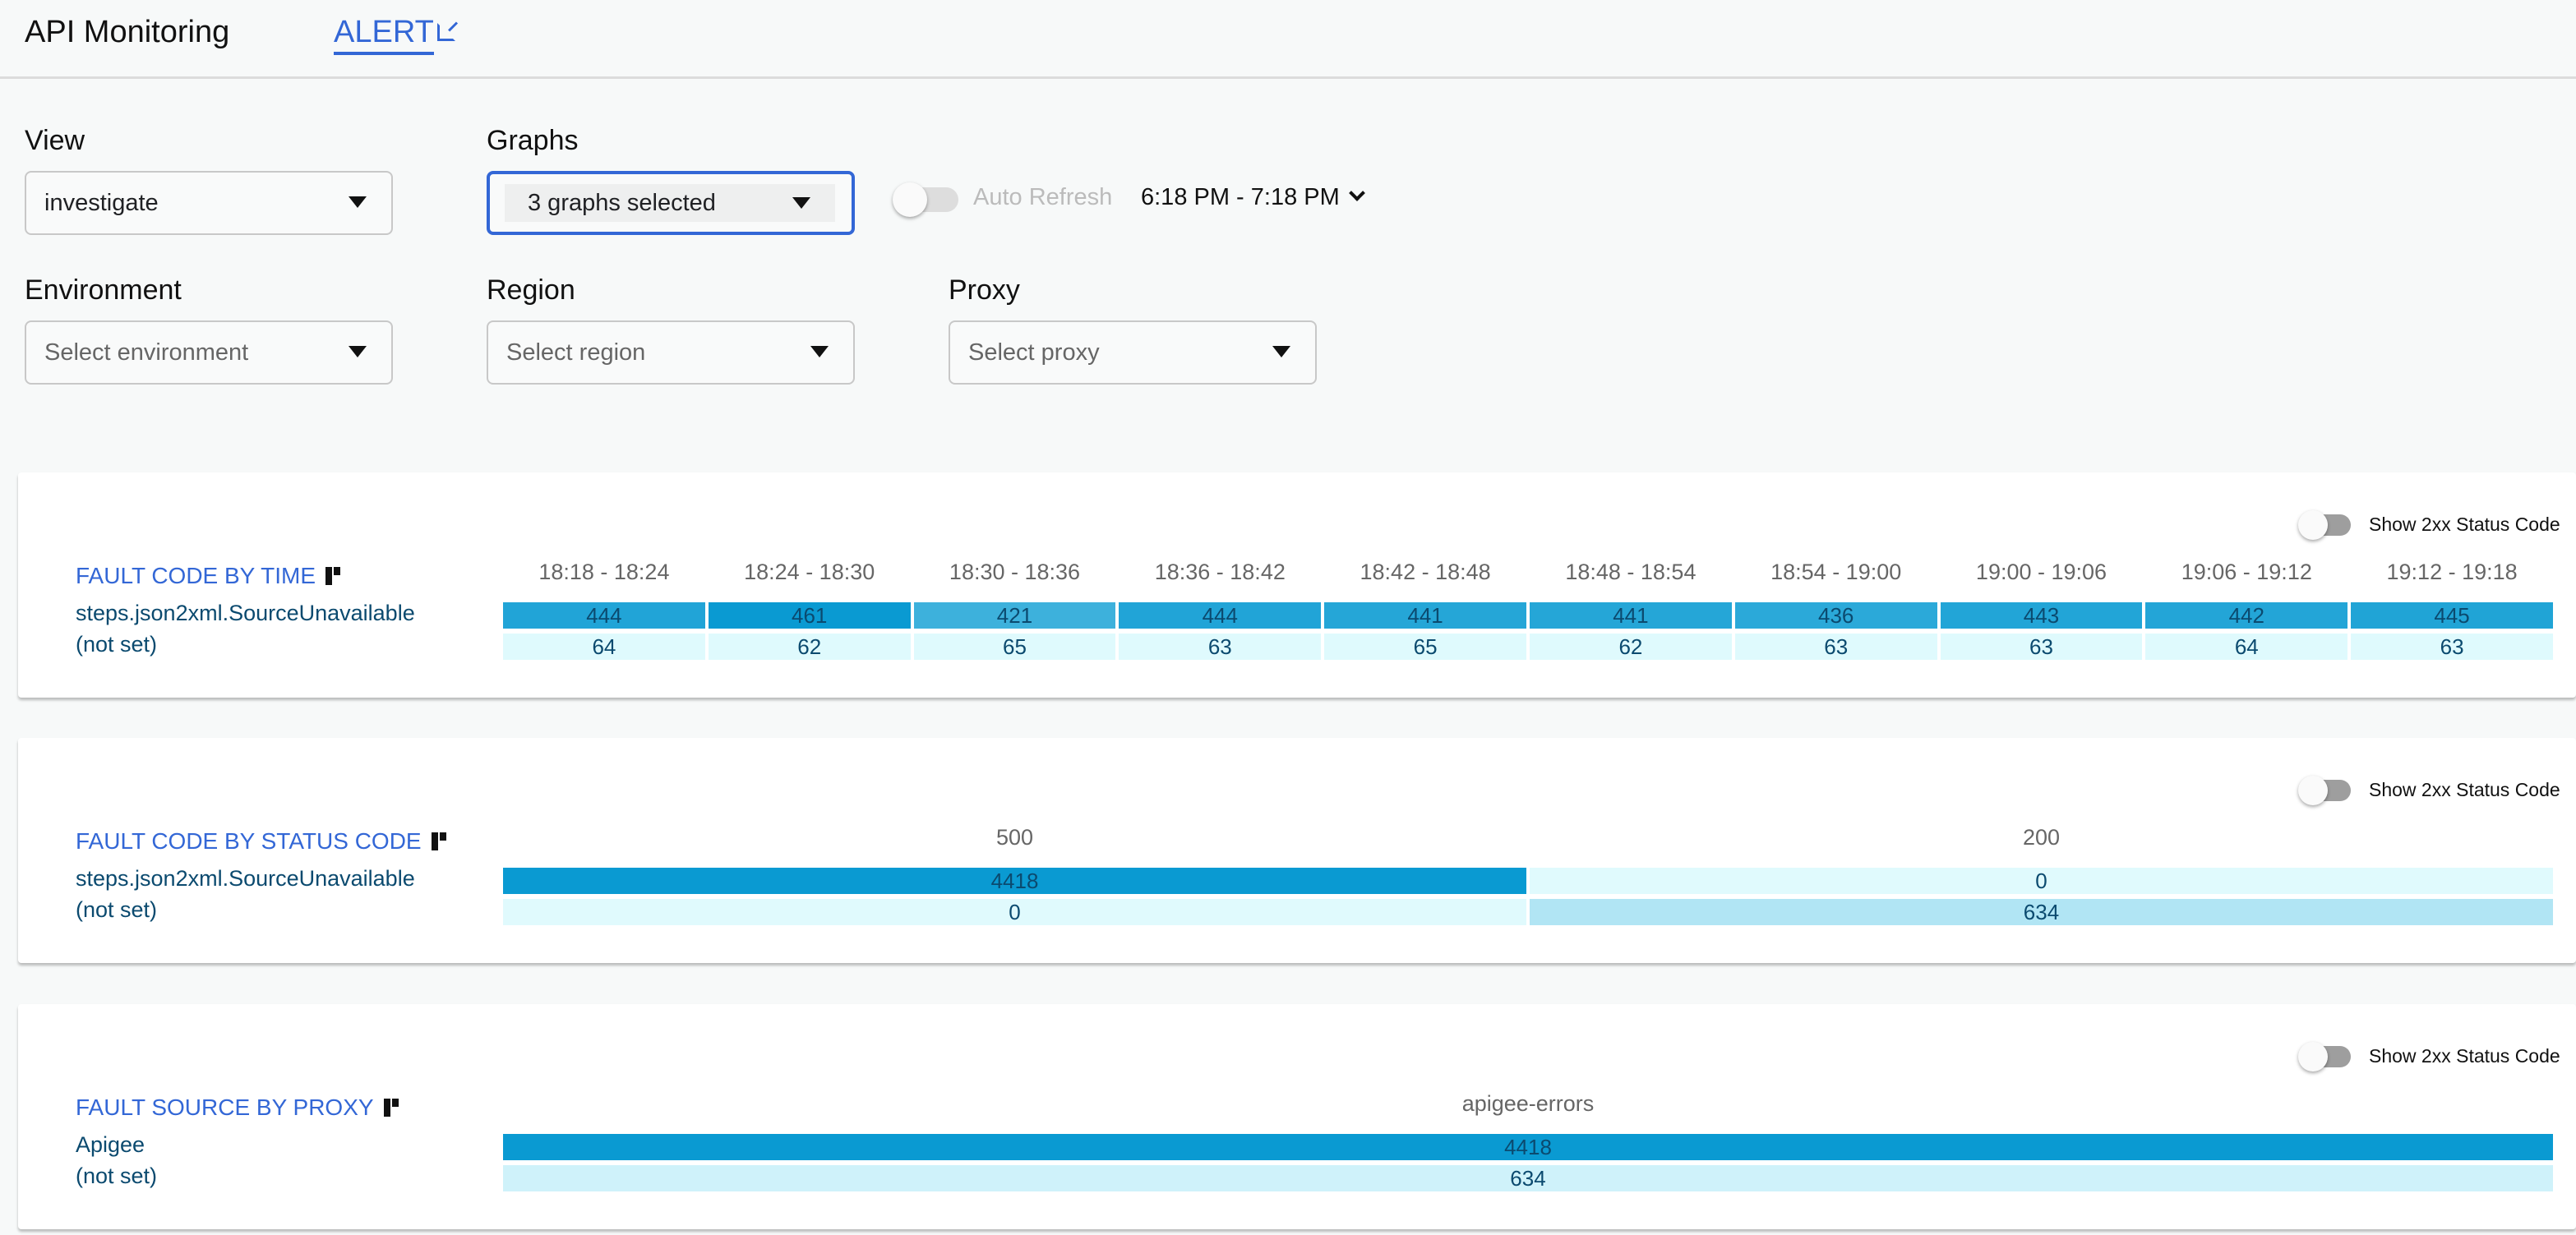  Describe the element at coordinates (196, 575) in the screenshot. I see `card-title-text: FAULT CODE BY TIME` at that location.